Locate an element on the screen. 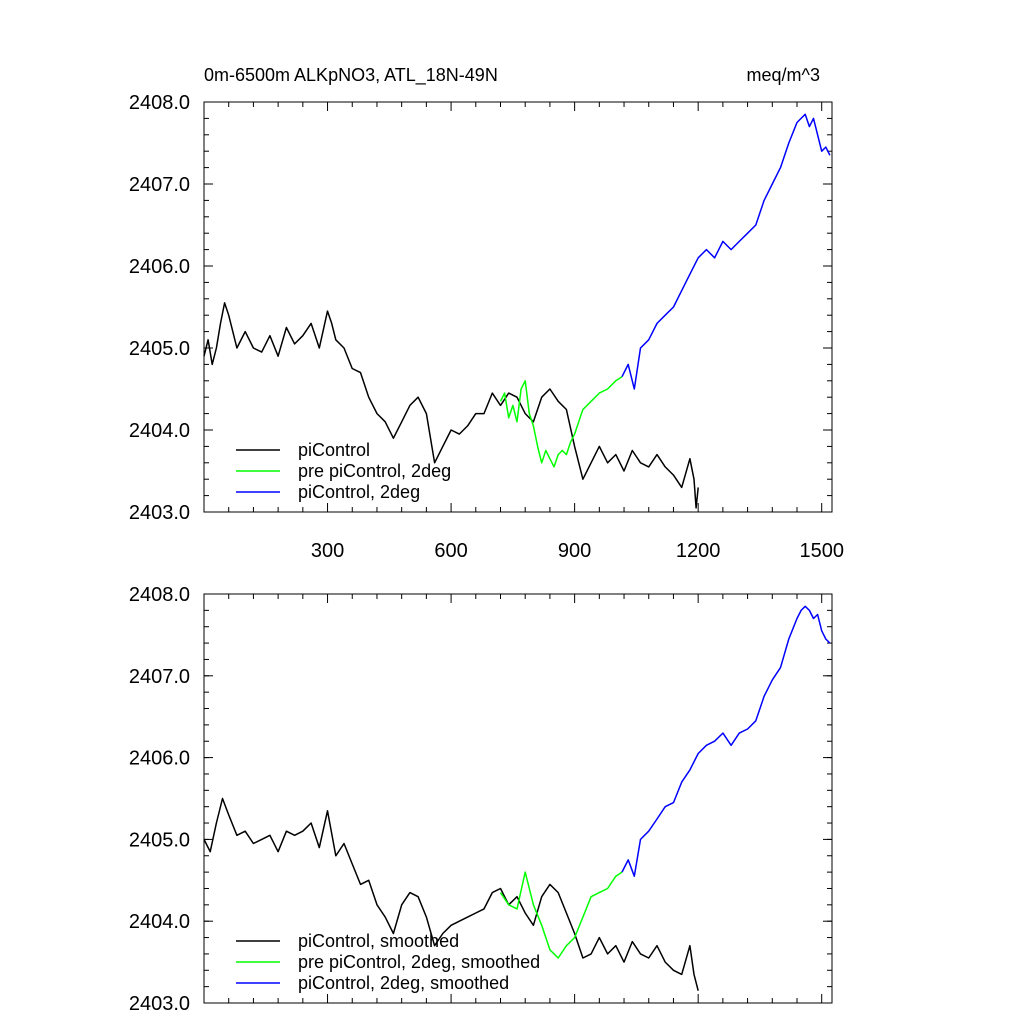  legend-label: pre piControl, 2deg, smoothed is located at coordinates (419, 962).